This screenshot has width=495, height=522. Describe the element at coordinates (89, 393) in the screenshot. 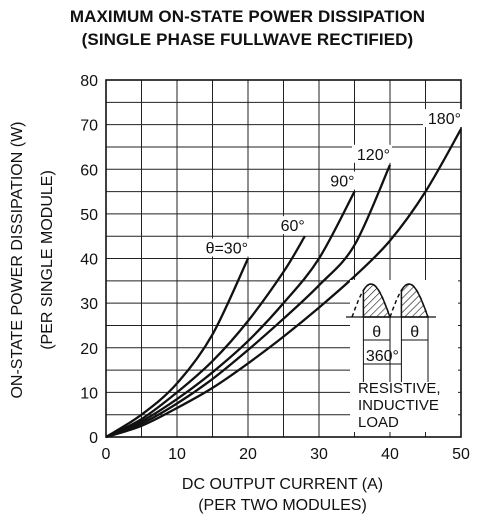

I see `y-tick-label: 10` at that location.